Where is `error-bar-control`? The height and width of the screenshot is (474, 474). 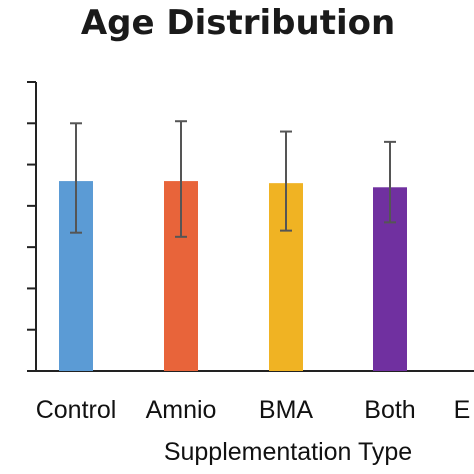
error-bar-control is located at coordinates (76, 178).